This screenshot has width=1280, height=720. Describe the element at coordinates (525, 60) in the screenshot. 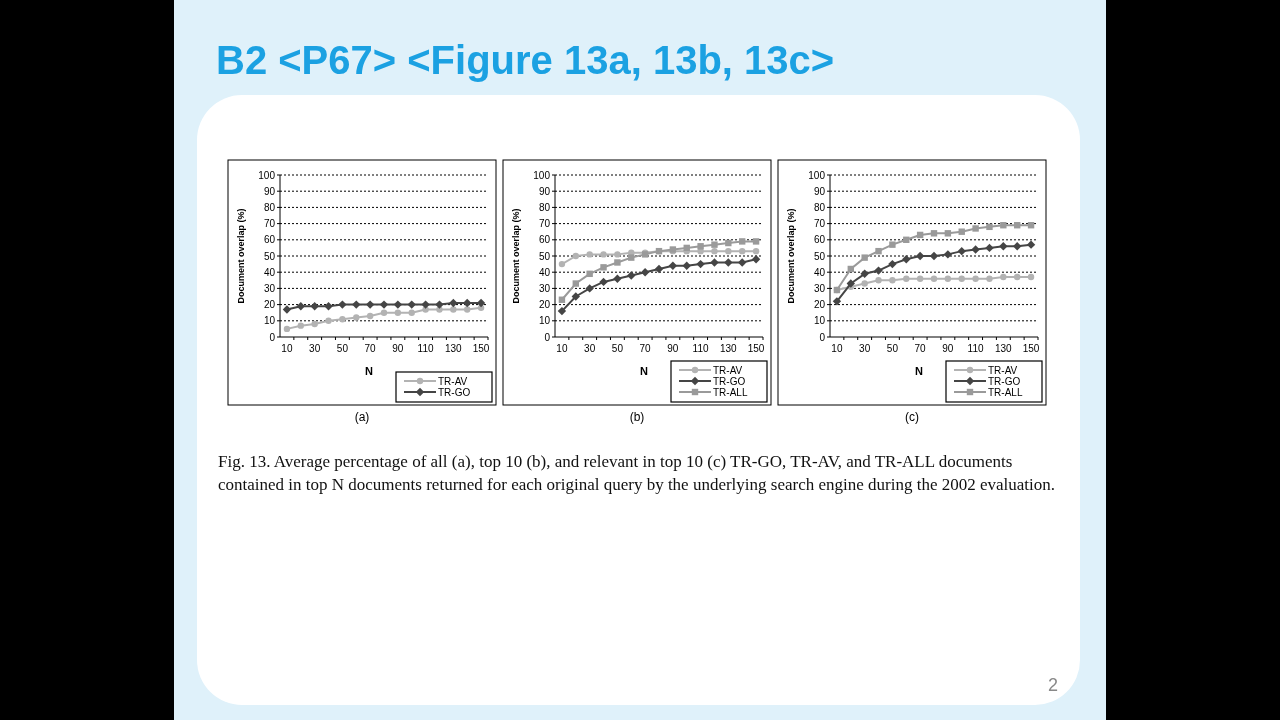

I see `chart-title: B2 <P67> <Figure 13a, 13b, 13c>` at that location.